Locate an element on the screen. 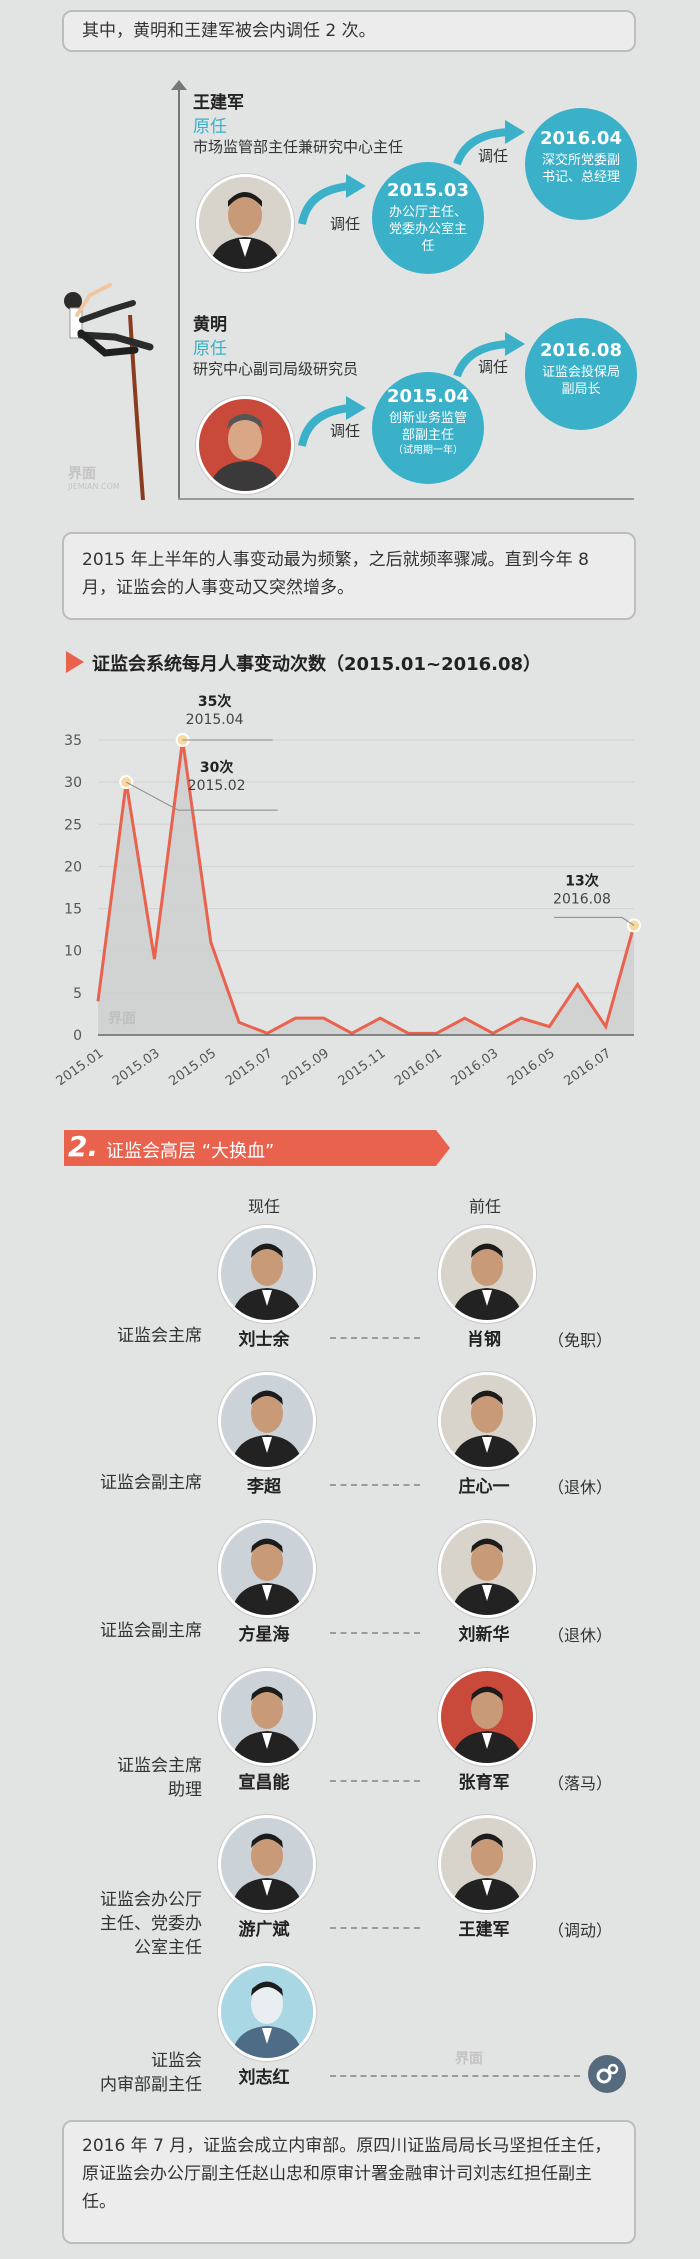 This screenshot has height=2259, width=700. y-tick-label: 35 is located at coordinates (73, 741).